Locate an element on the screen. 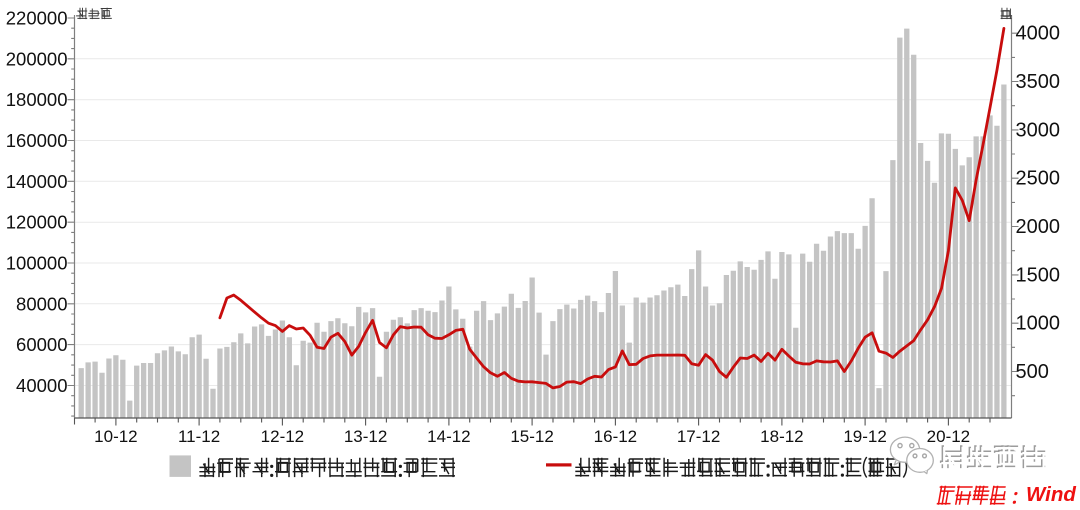 This screenshot has width=1080, height=510. svg-text: 10-12 is located at coordinates (115, 436).